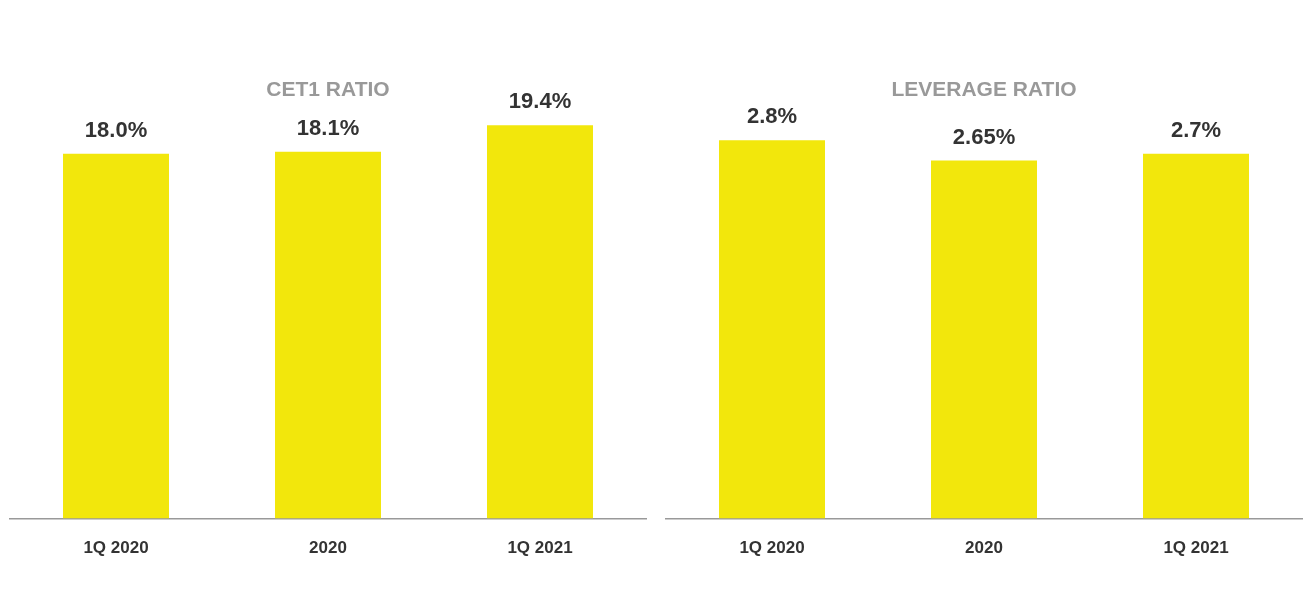 This screenshot has height=589, width=1312. Describe the element at coordinates (772, 116) in the screenshot. I see `data-label: 2.8%` at that location.